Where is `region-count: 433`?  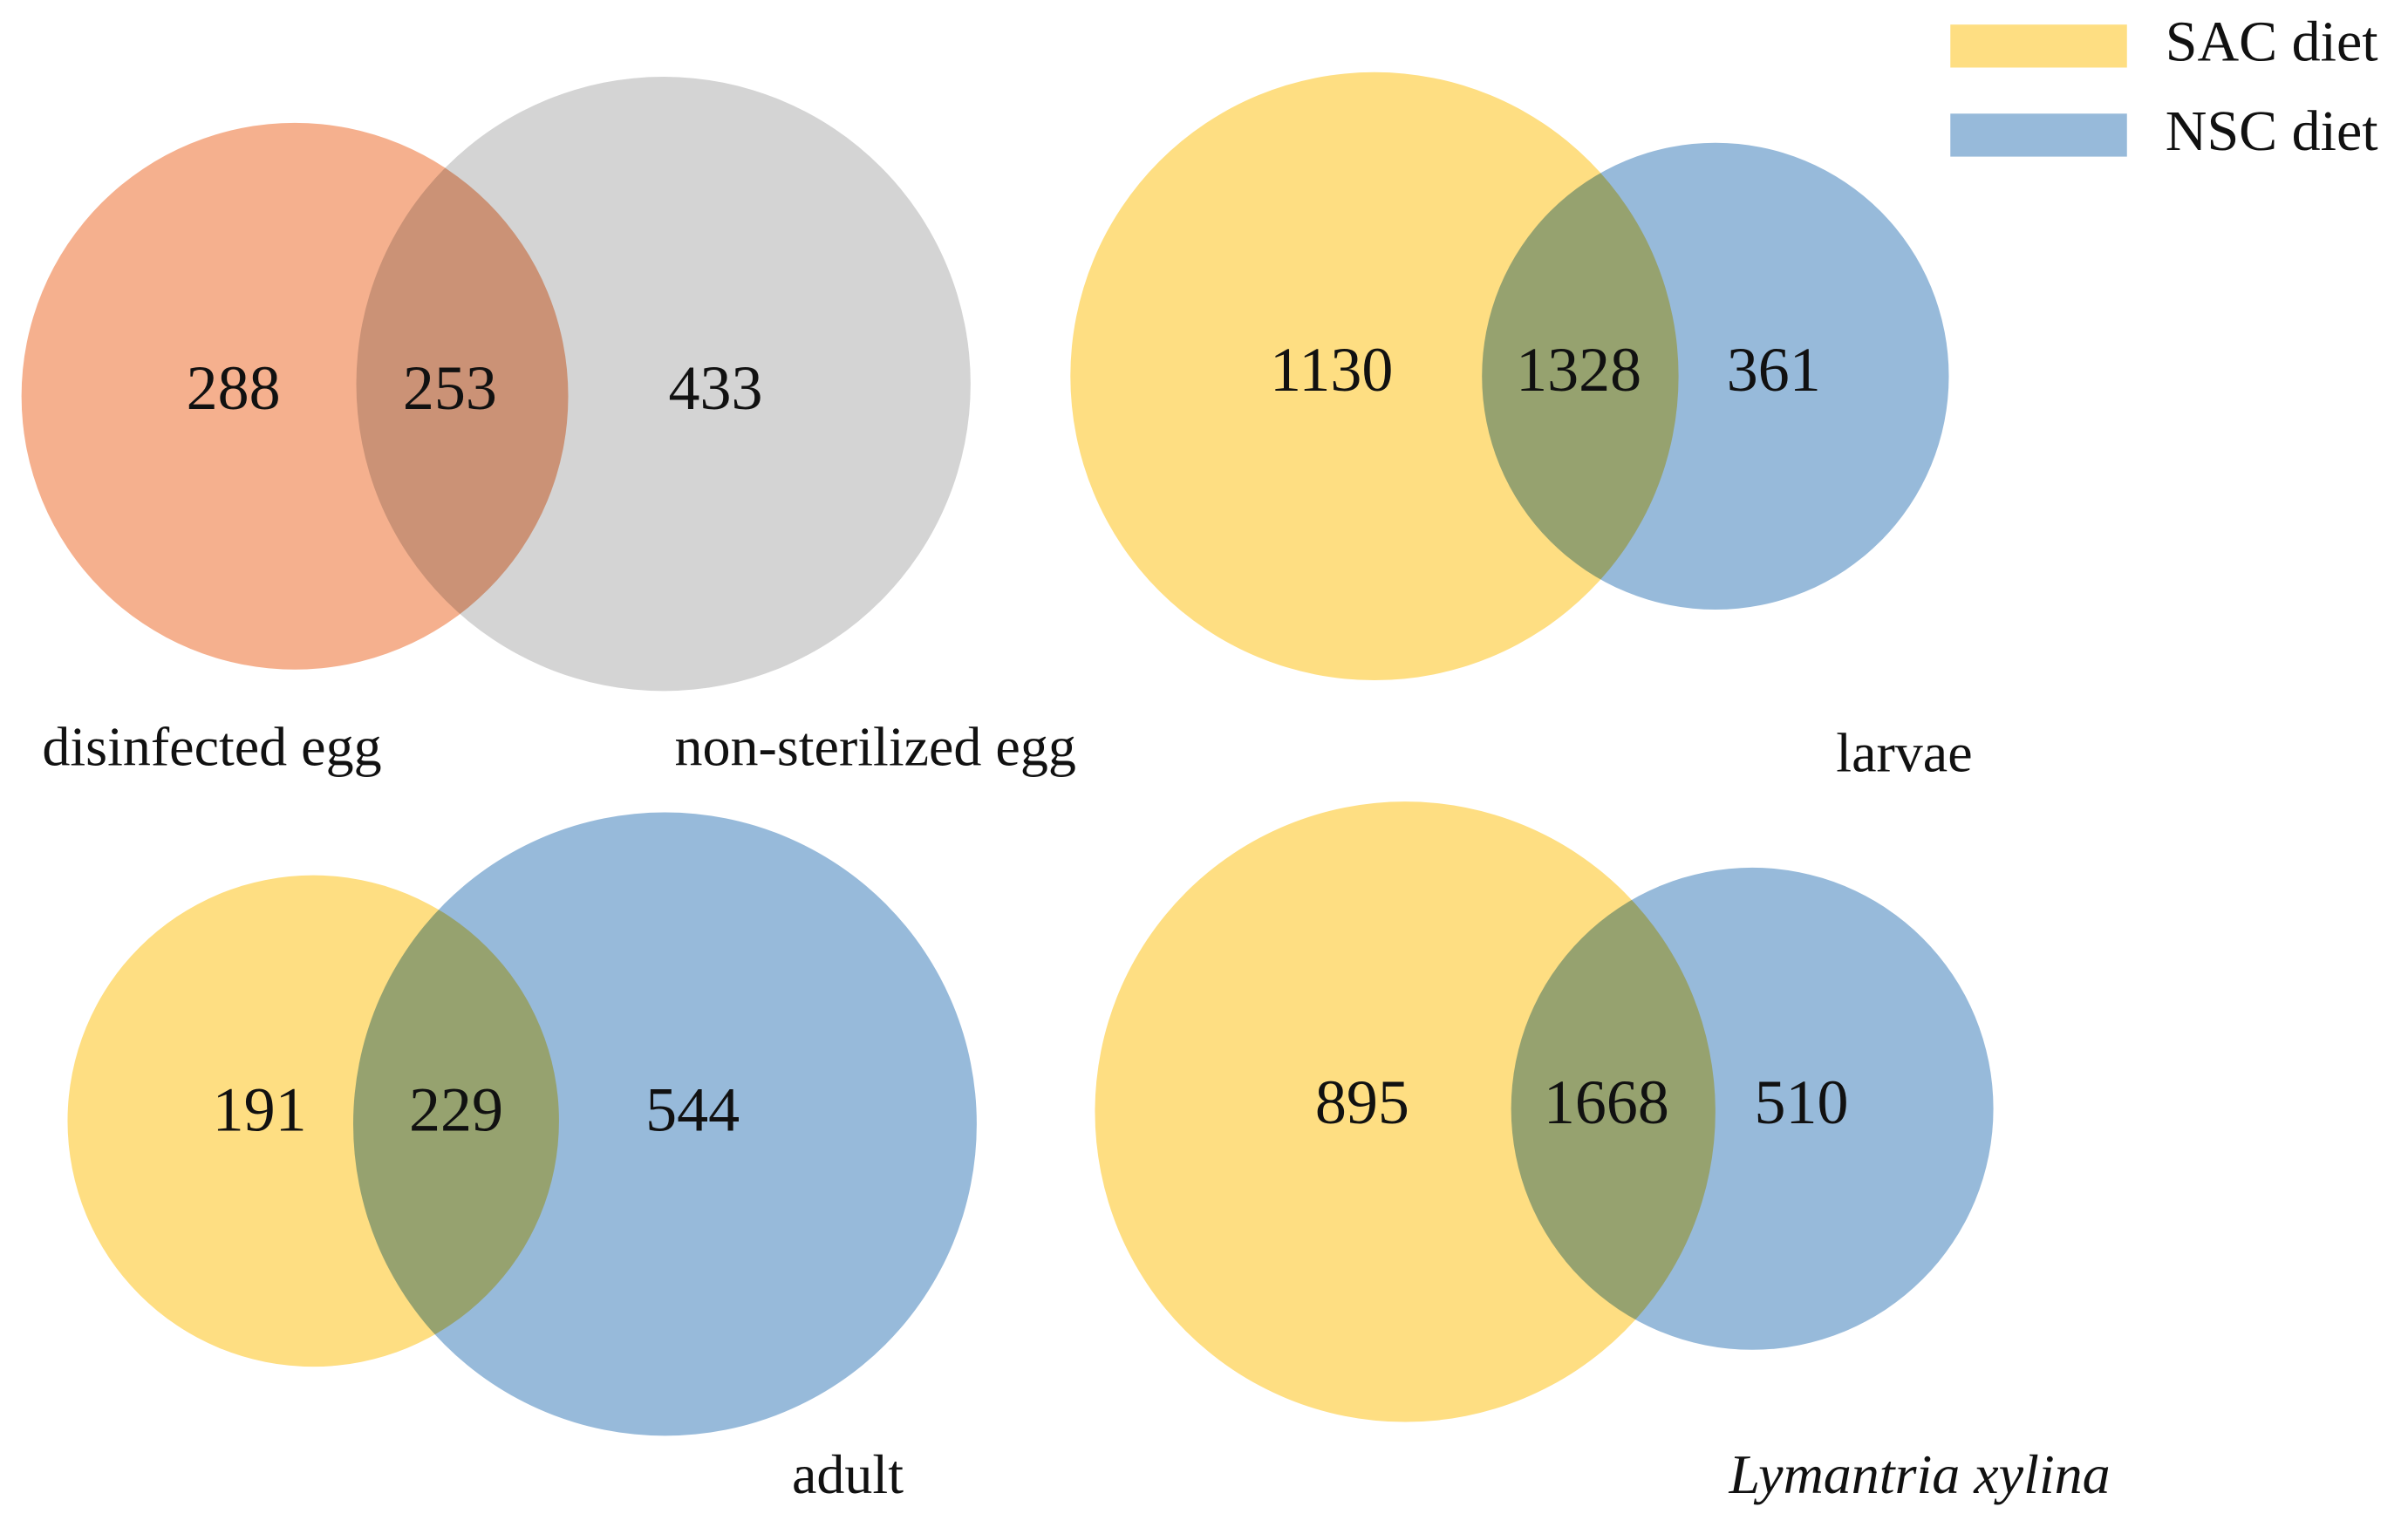
region-count: 433 is located at coordinates (716, 388).